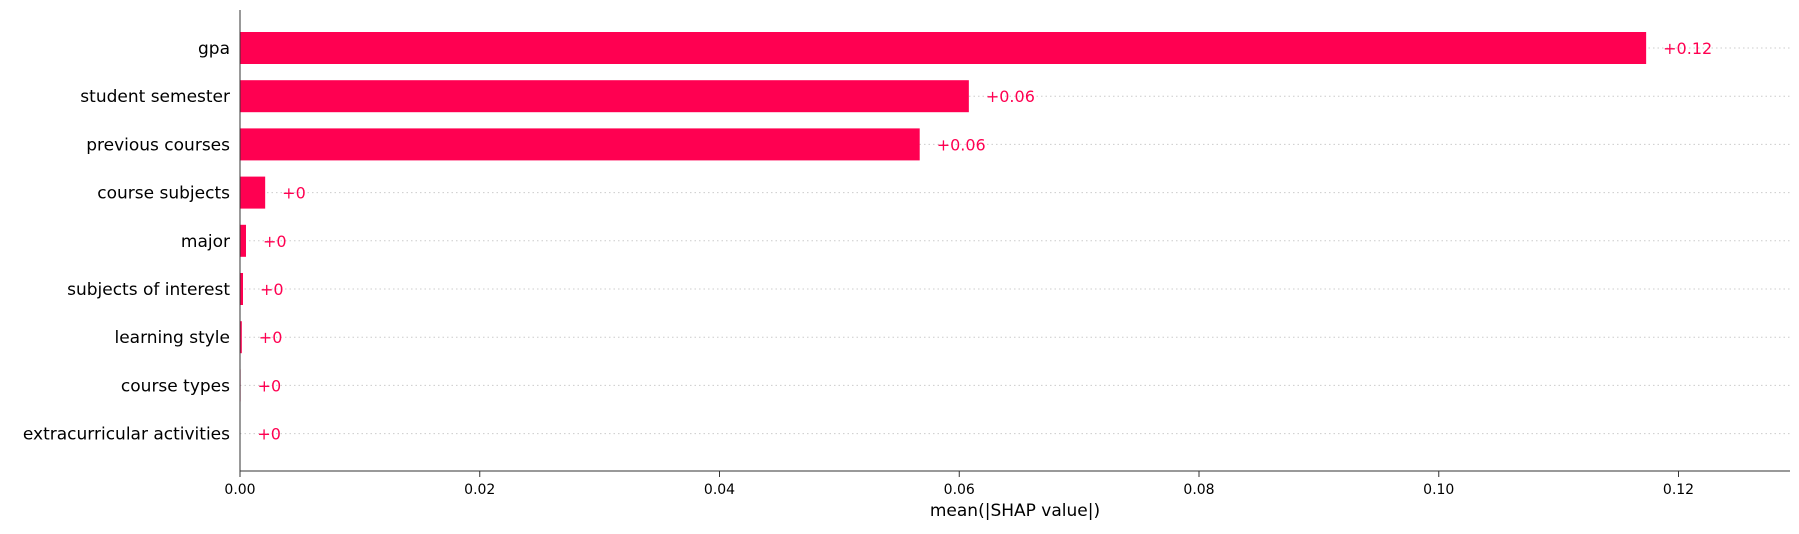 This screenshot has height=534, width=1799. What do you see at coordinates (961, 144) in the screenshot?
I see `value-label-previous-courses: +0.06` at bounding box center [961, 144].